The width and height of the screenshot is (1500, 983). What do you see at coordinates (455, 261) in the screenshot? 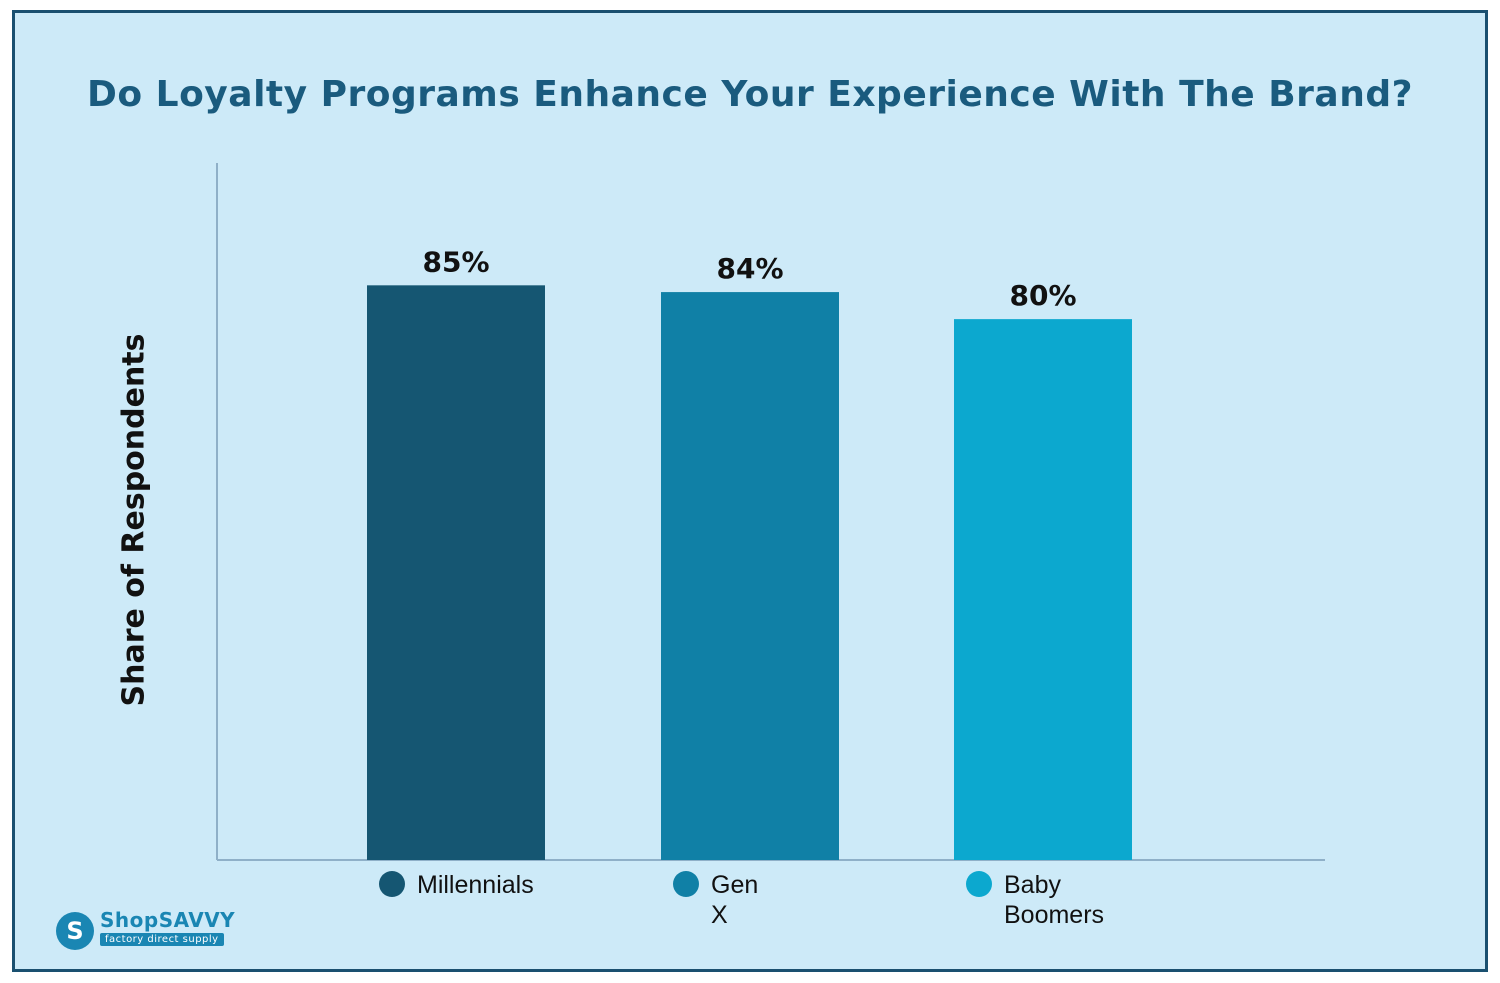
I see `value-label: 85%` at bounding box center [455, 261].